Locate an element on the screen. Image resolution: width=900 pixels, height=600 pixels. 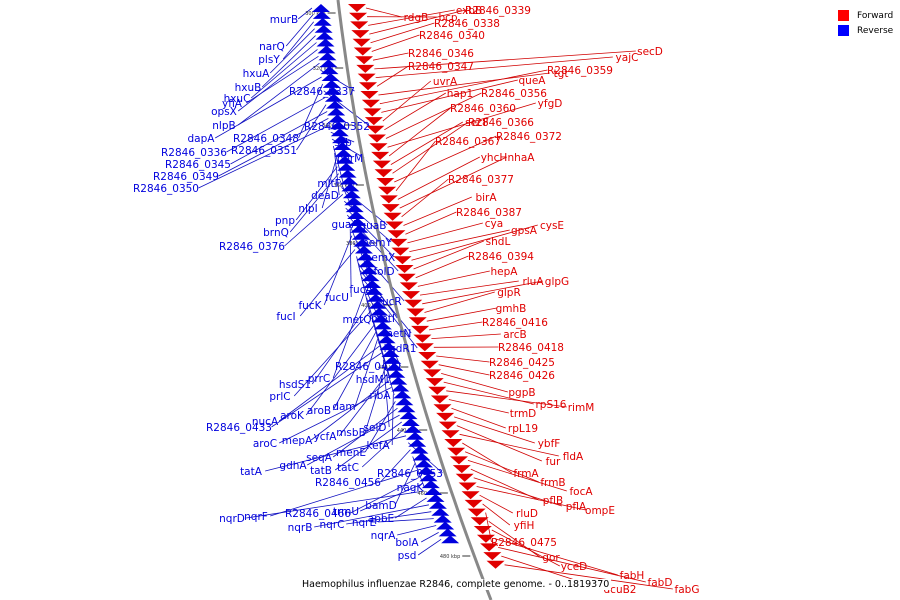
gene-label: ssb is located at coordinates (343, 143).